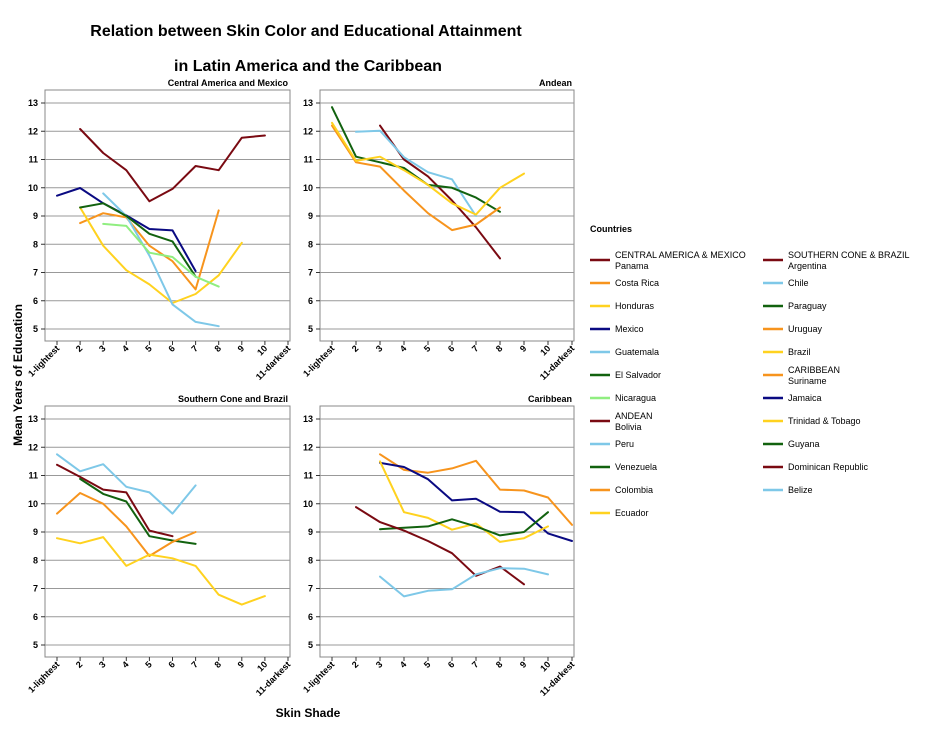  What do you see at coordinates (786, 283) in the screenshot?
I see `legend-item-chile: Chile` at bounding box center [786, 283].